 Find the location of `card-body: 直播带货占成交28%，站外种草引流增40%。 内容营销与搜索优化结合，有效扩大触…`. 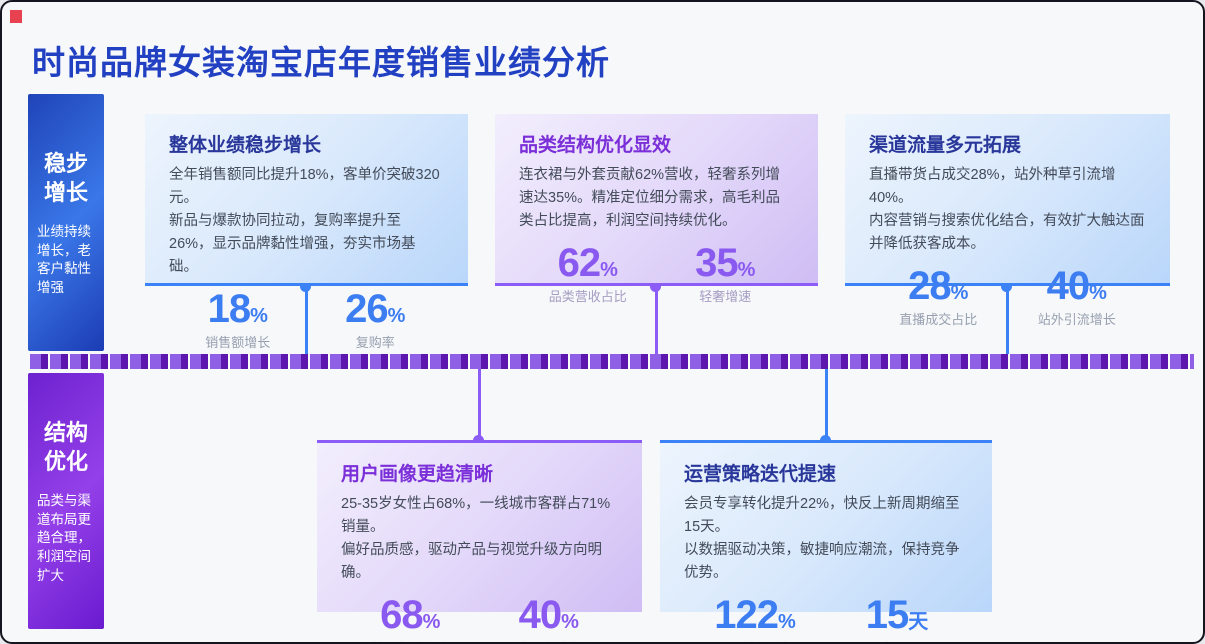

card-body: 直播带货占成交28%，站外种草引流增40%。 内容营销与搜索优化结合，有效扩大触… is located at coordinates (1007, 209).